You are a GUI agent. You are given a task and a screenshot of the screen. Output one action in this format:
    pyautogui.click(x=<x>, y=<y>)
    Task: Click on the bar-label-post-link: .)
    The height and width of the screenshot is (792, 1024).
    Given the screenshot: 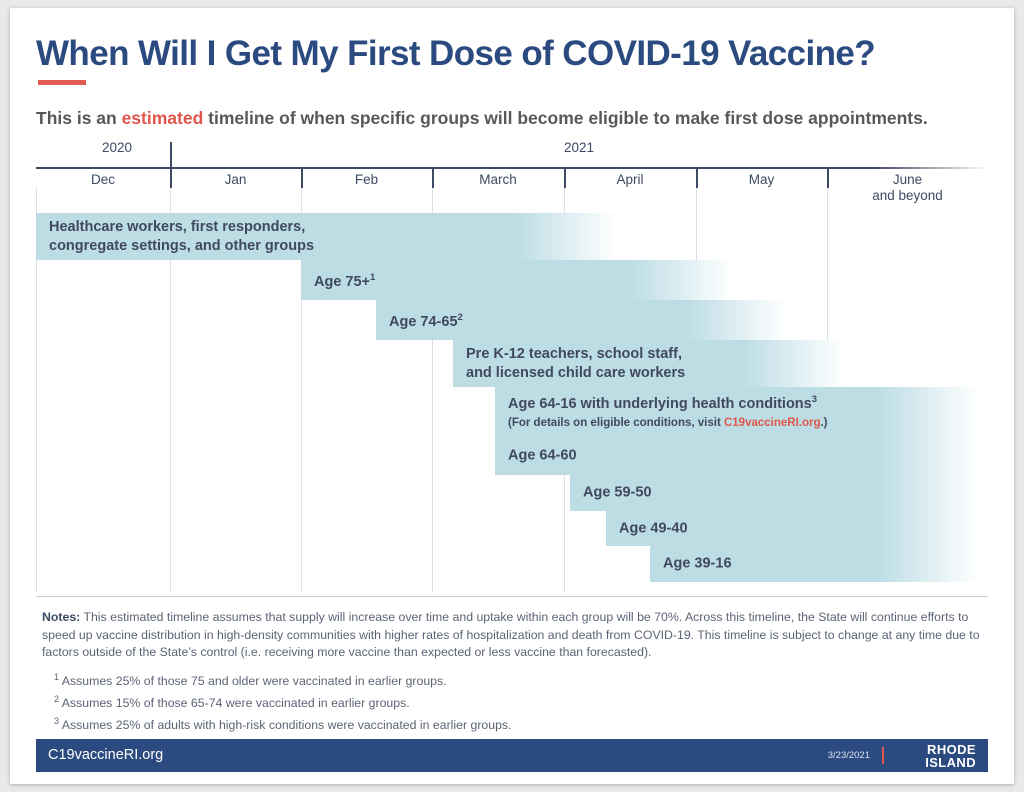 What is the action you would take?
    pyautogui.click(x=824, y=423)
    